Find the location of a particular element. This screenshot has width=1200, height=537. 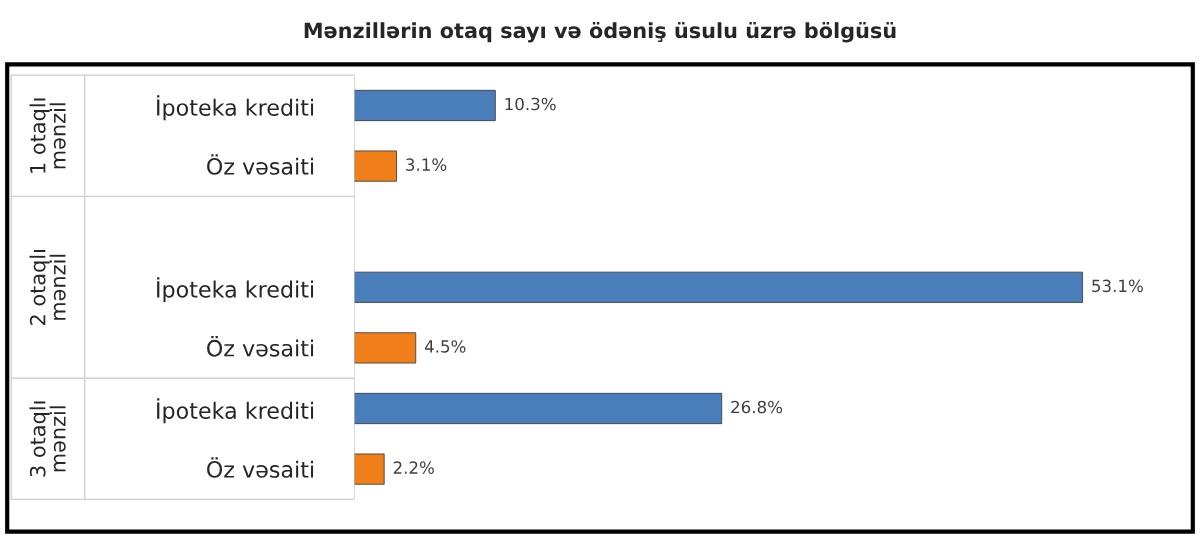

data-label: 53.1% is located at coordinates (1117, 286).